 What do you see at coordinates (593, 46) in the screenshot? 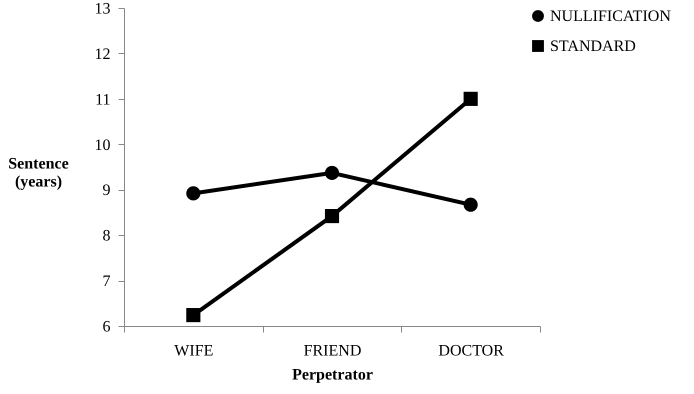
I see `legend-label: STANDARD` at bounding box center [593, 46].